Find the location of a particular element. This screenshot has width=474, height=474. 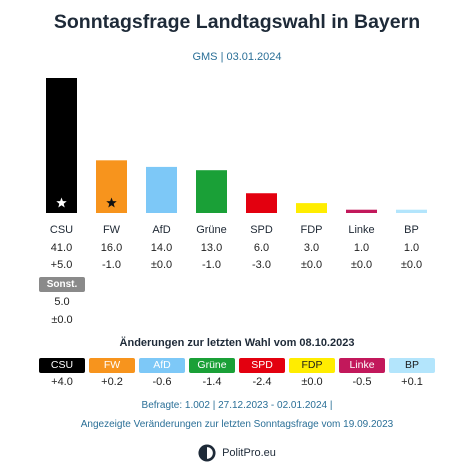

change-value: -2.4 is located at coordinates (262, 382).